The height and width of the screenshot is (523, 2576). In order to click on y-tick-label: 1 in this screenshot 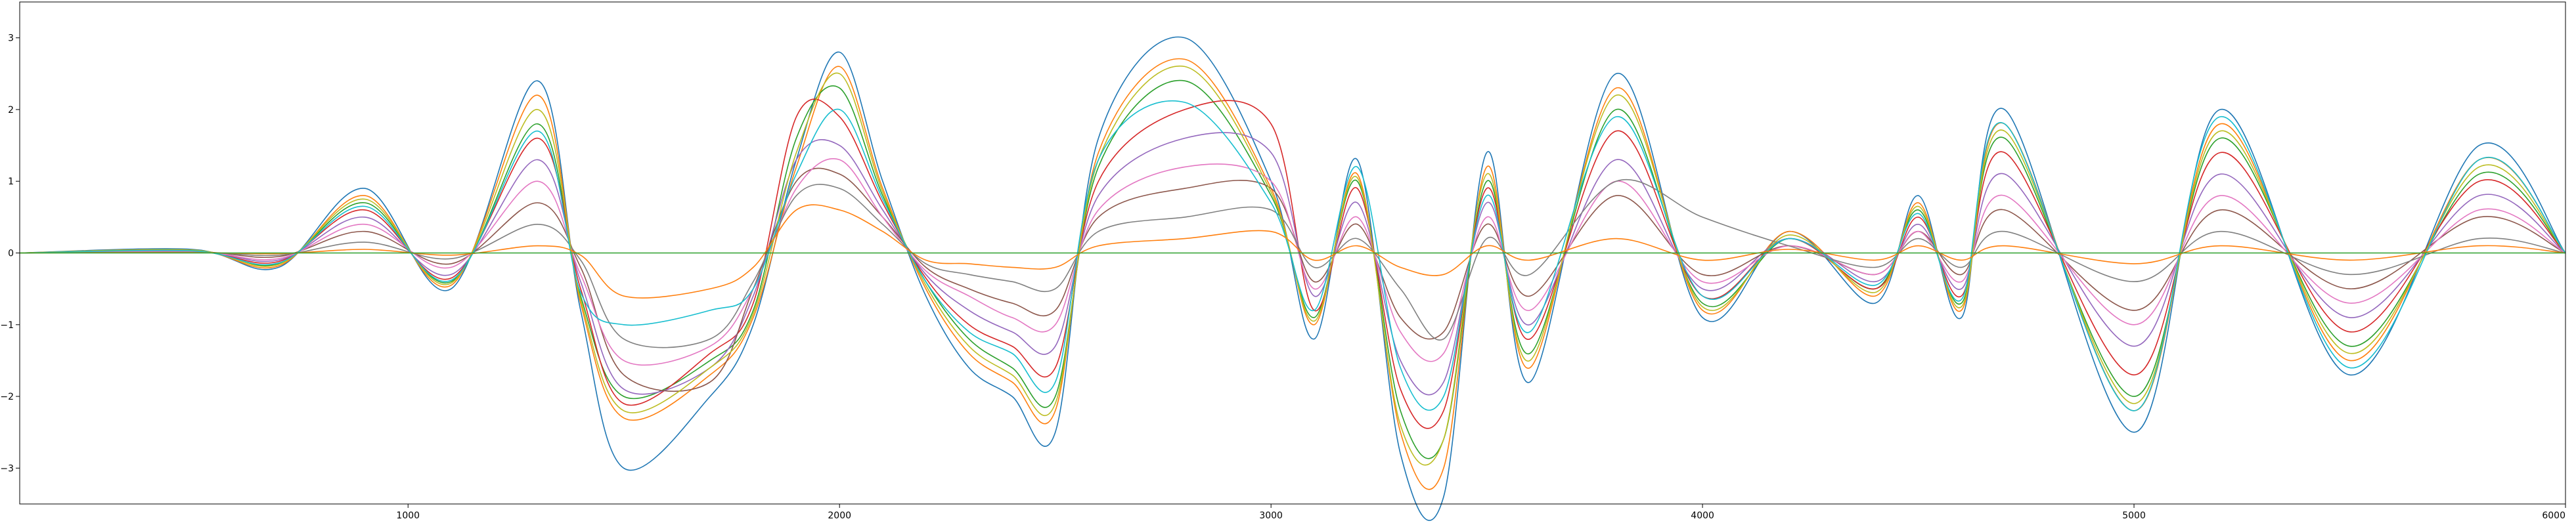, I will do `click(11, 182)`.